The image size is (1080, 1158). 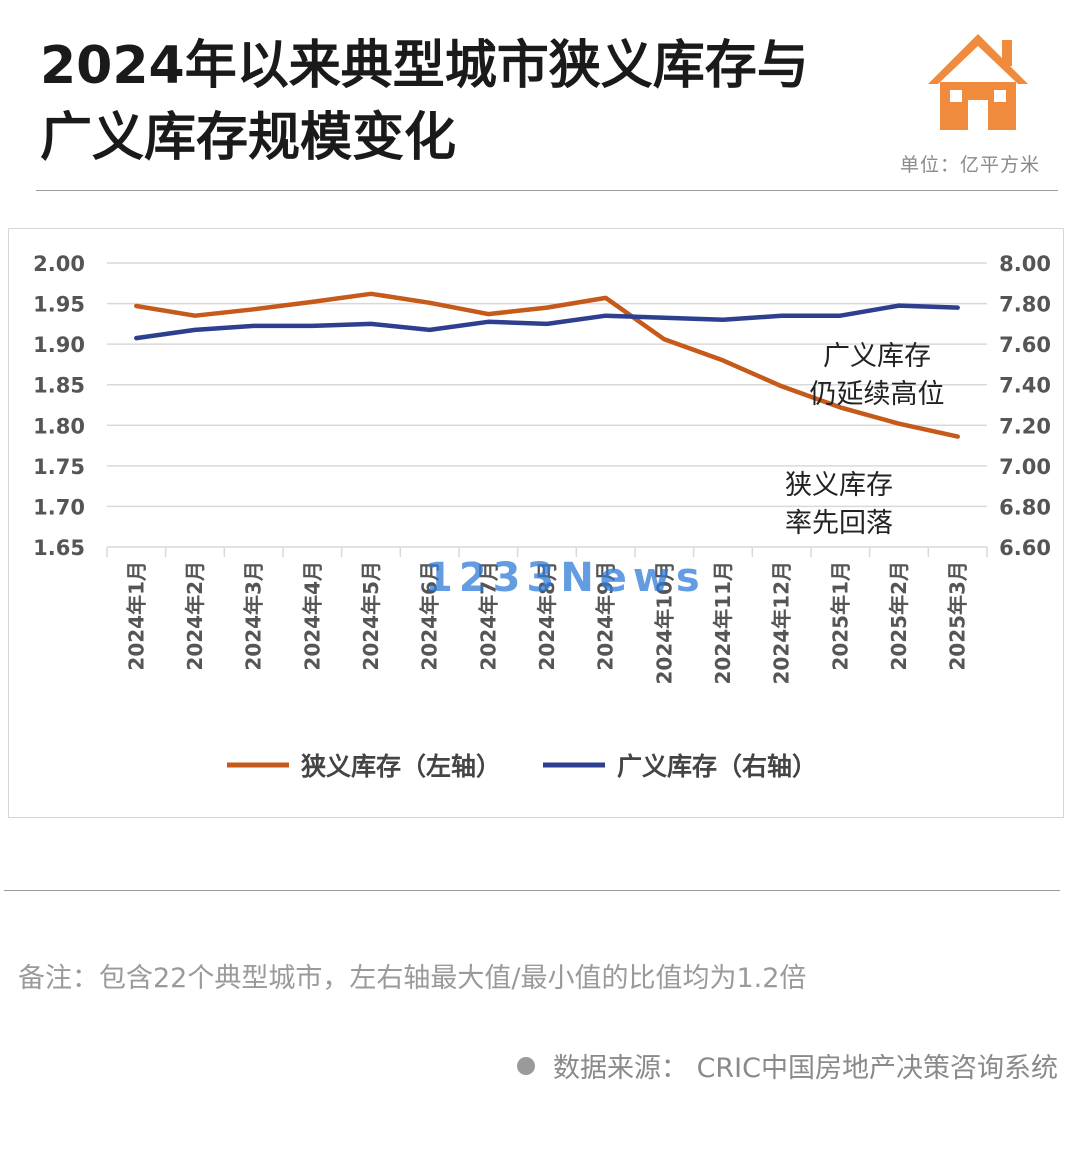 I want to click on right-tick-label: 7.40, so click(x=1025, y=386).